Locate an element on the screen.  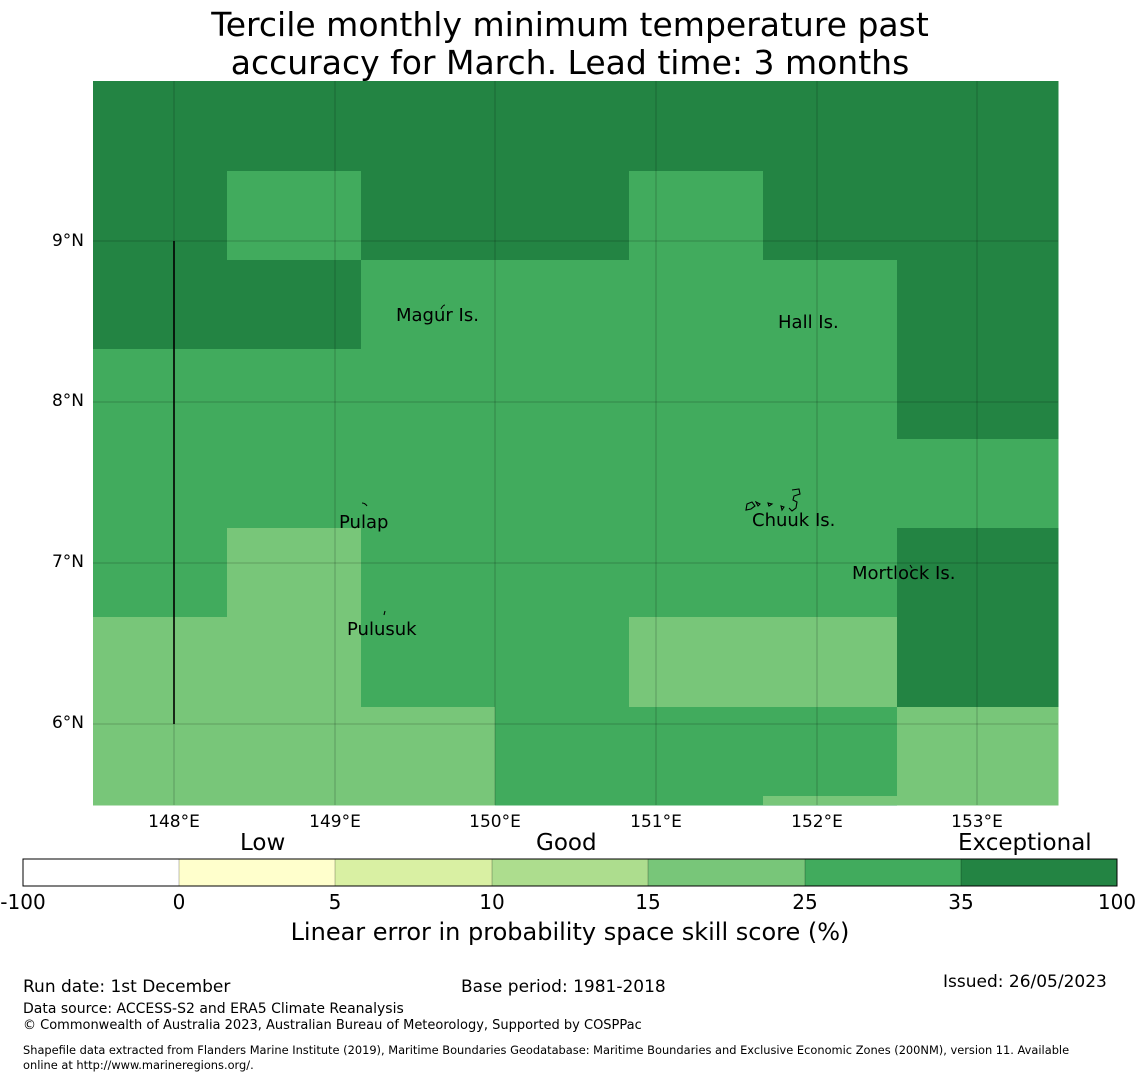
colorbar-category-low: Low is located at coordinates (263, 843).